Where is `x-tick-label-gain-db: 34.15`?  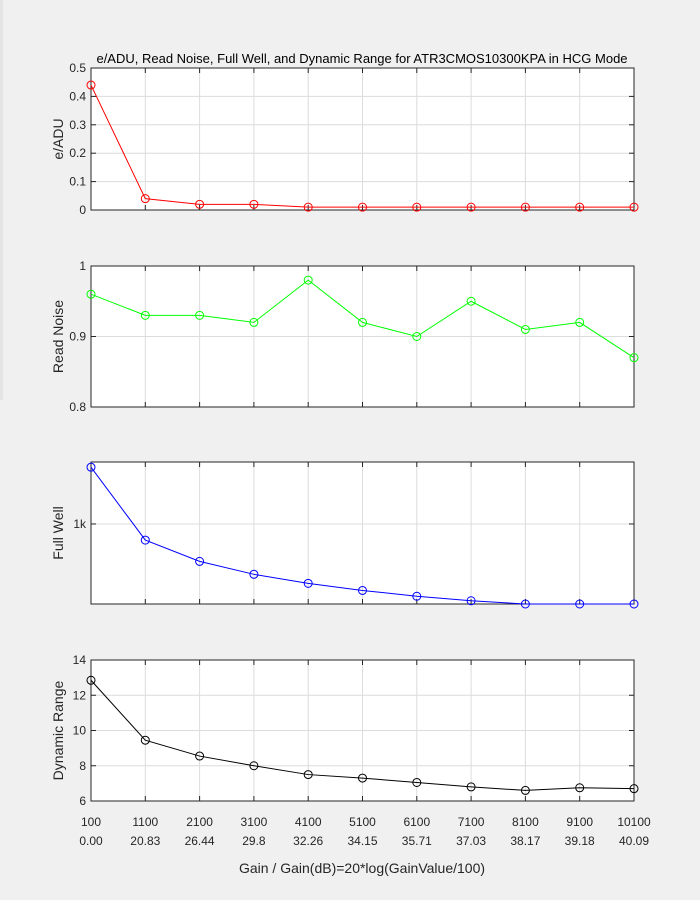
x-tick-label-gain-db: 34.15 is located at coordinates (362, 841).